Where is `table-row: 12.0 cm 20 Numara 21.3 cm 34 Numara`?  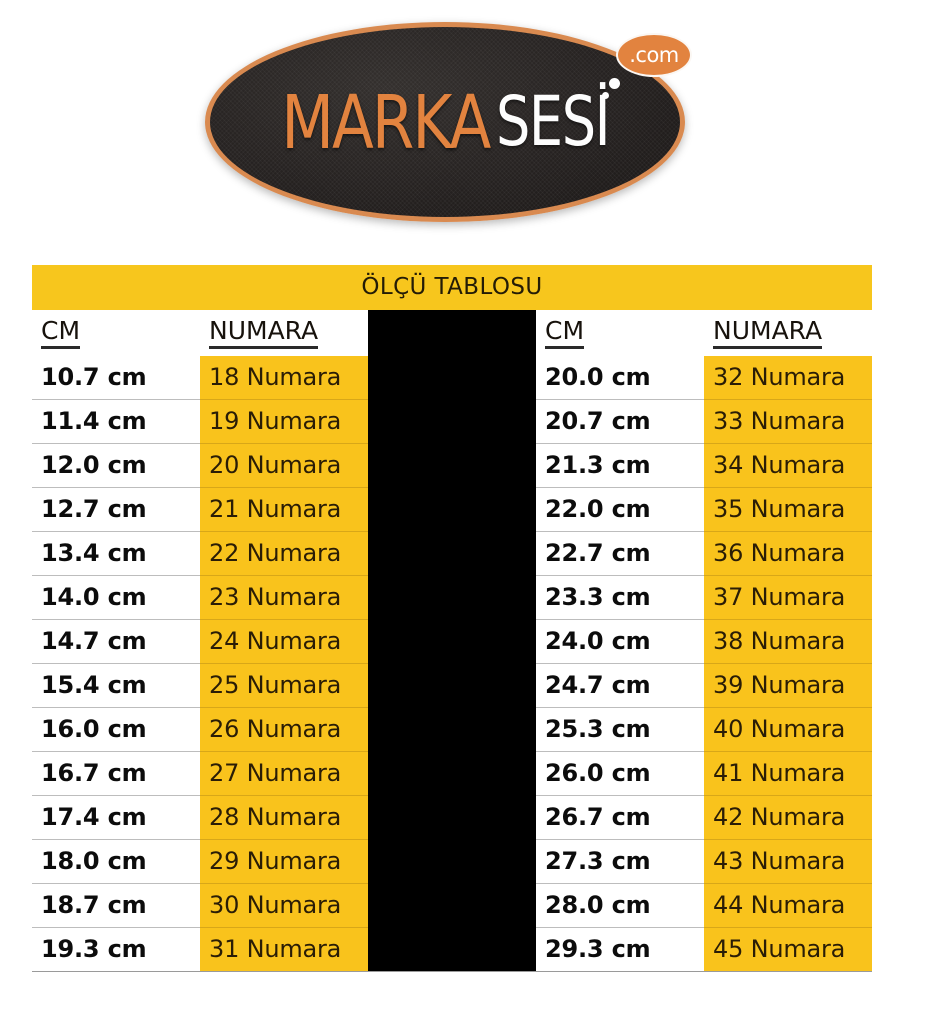 table-row: 12.0 cm 20 Numara 21.3 cm 34 Numara is located at coordinates (452, 465).